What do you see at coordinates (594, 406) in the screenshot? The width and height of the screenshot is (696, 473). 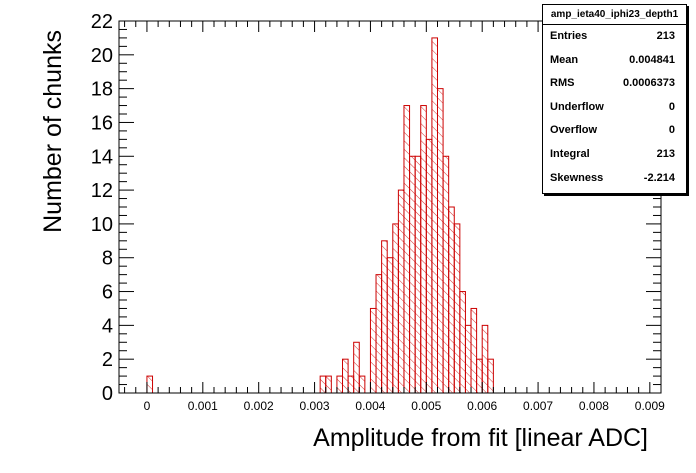 I see `x-tick-label: 0.008` at bounding box center [594, 406].